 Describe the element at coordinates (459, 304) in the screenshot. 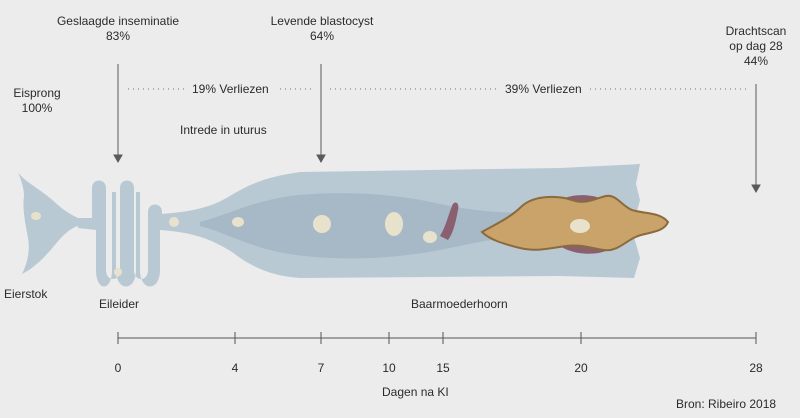

I see `label-uterine-horn: Baarmoederhoorn` at that location.